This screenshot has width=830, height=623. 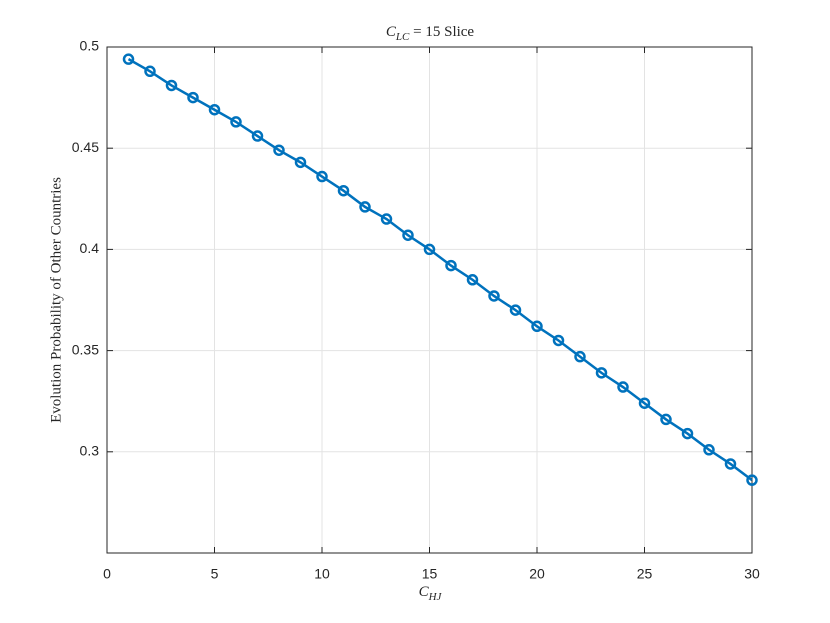 I want to click on title-symbol: C, so click(x=391, y=32).